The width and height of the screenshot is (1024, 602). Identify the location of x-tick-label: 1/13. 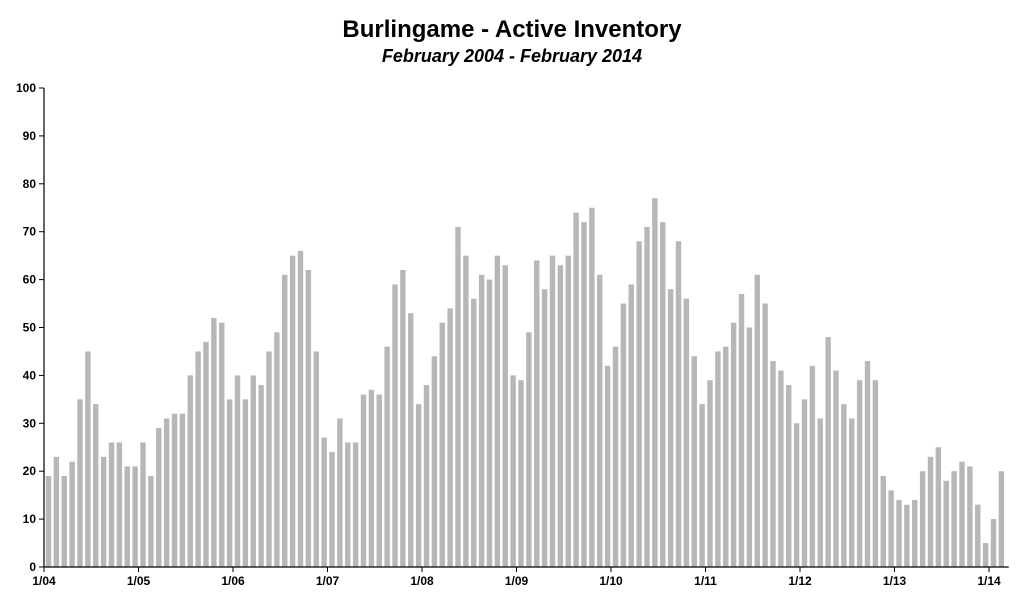
(895, 581).